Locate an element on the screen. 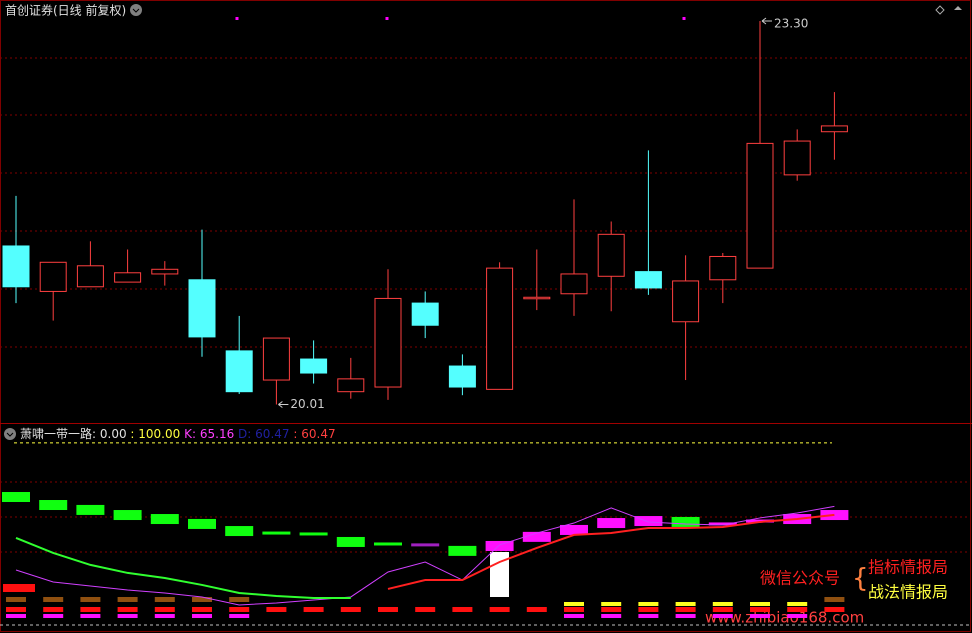 Image resolution: width=972 pixels, height=633 pixels. indicator-title: 萧啸一带一路 is located at coordinates (56, 433).